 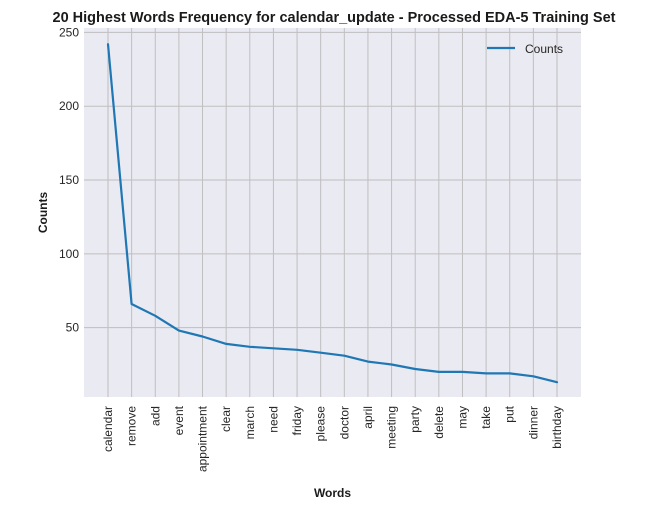 I want to click on x-tick-label: may, so click(x=462, y=417).